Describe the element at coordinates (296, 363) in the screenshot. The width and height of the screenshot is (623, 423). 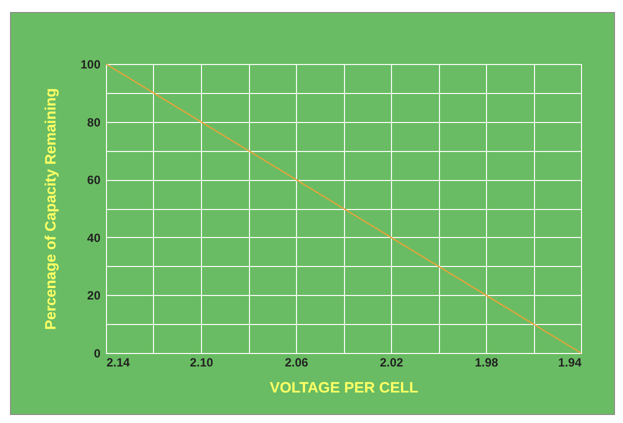
I see `x-tick-label: 2.06` at that location.